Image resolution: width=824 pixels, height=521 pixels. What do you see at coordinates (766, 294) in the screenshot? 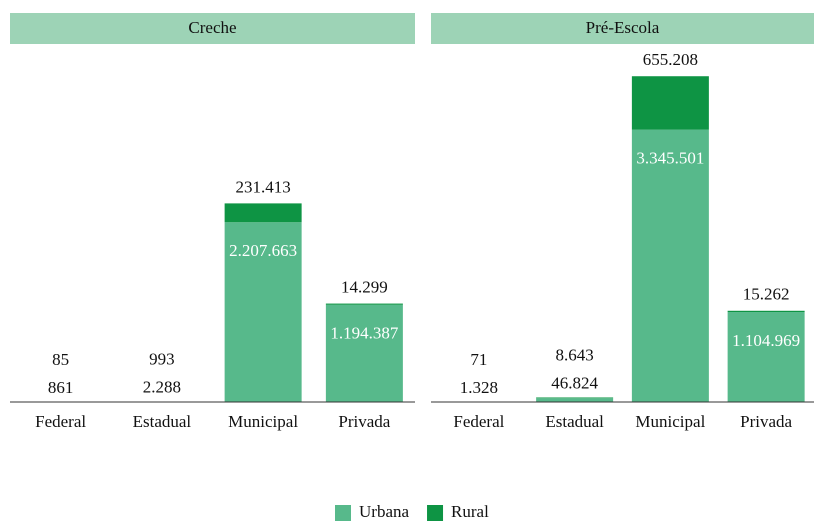
I see `value-label: 15.262` at bounding box center [766, 294].